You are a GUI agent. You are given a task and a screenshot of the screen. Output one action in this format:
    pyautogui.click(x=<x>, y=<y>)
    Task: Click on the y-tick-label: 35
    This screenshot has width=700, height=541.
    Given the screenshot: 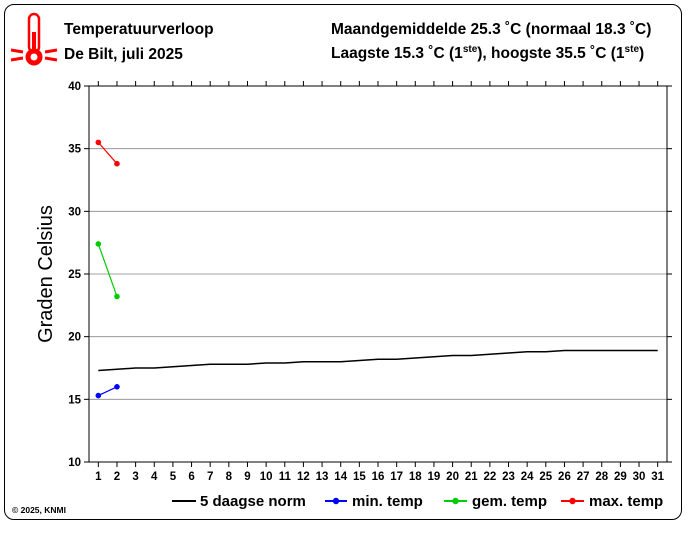 What is the action you would take?
    pyautogui.click(x=74, y=150)
    